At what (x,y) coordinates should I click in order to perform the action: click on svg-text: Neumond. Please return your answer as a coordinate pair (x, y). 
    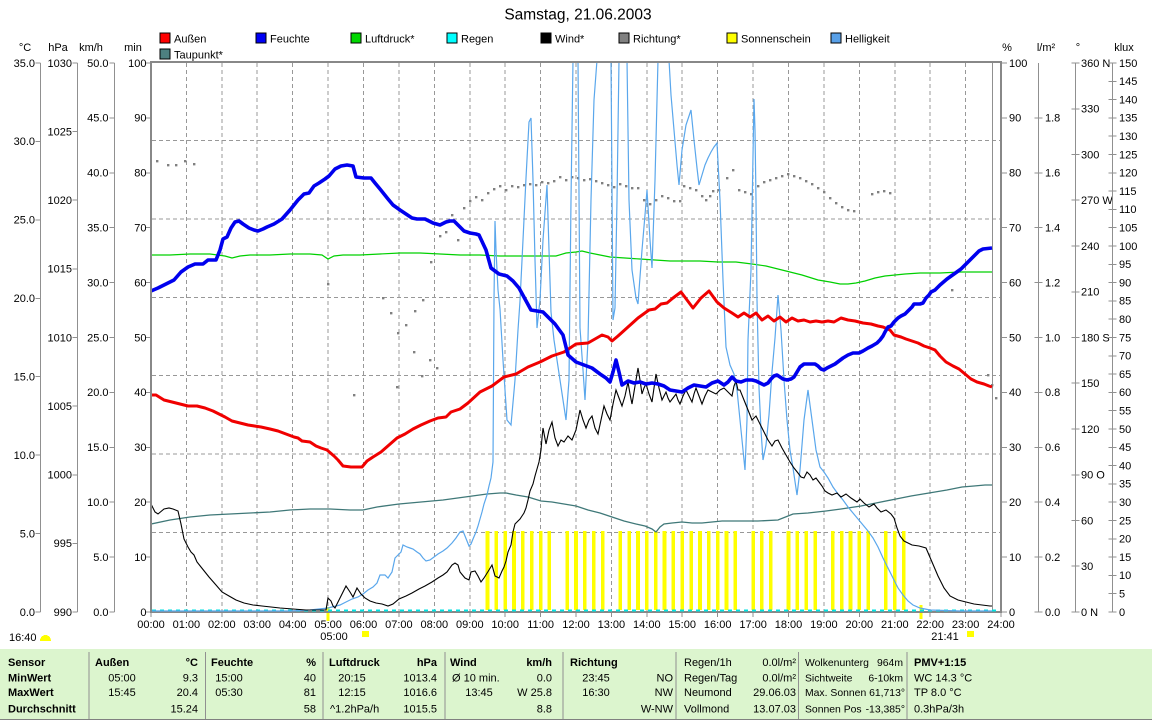
    Looking at the image, I should click on (708, 693).